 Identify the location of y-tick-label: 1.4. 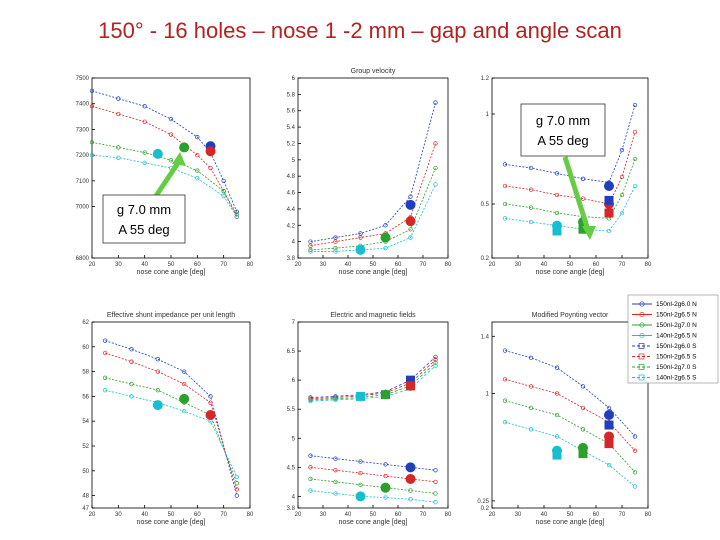
(485, 337).